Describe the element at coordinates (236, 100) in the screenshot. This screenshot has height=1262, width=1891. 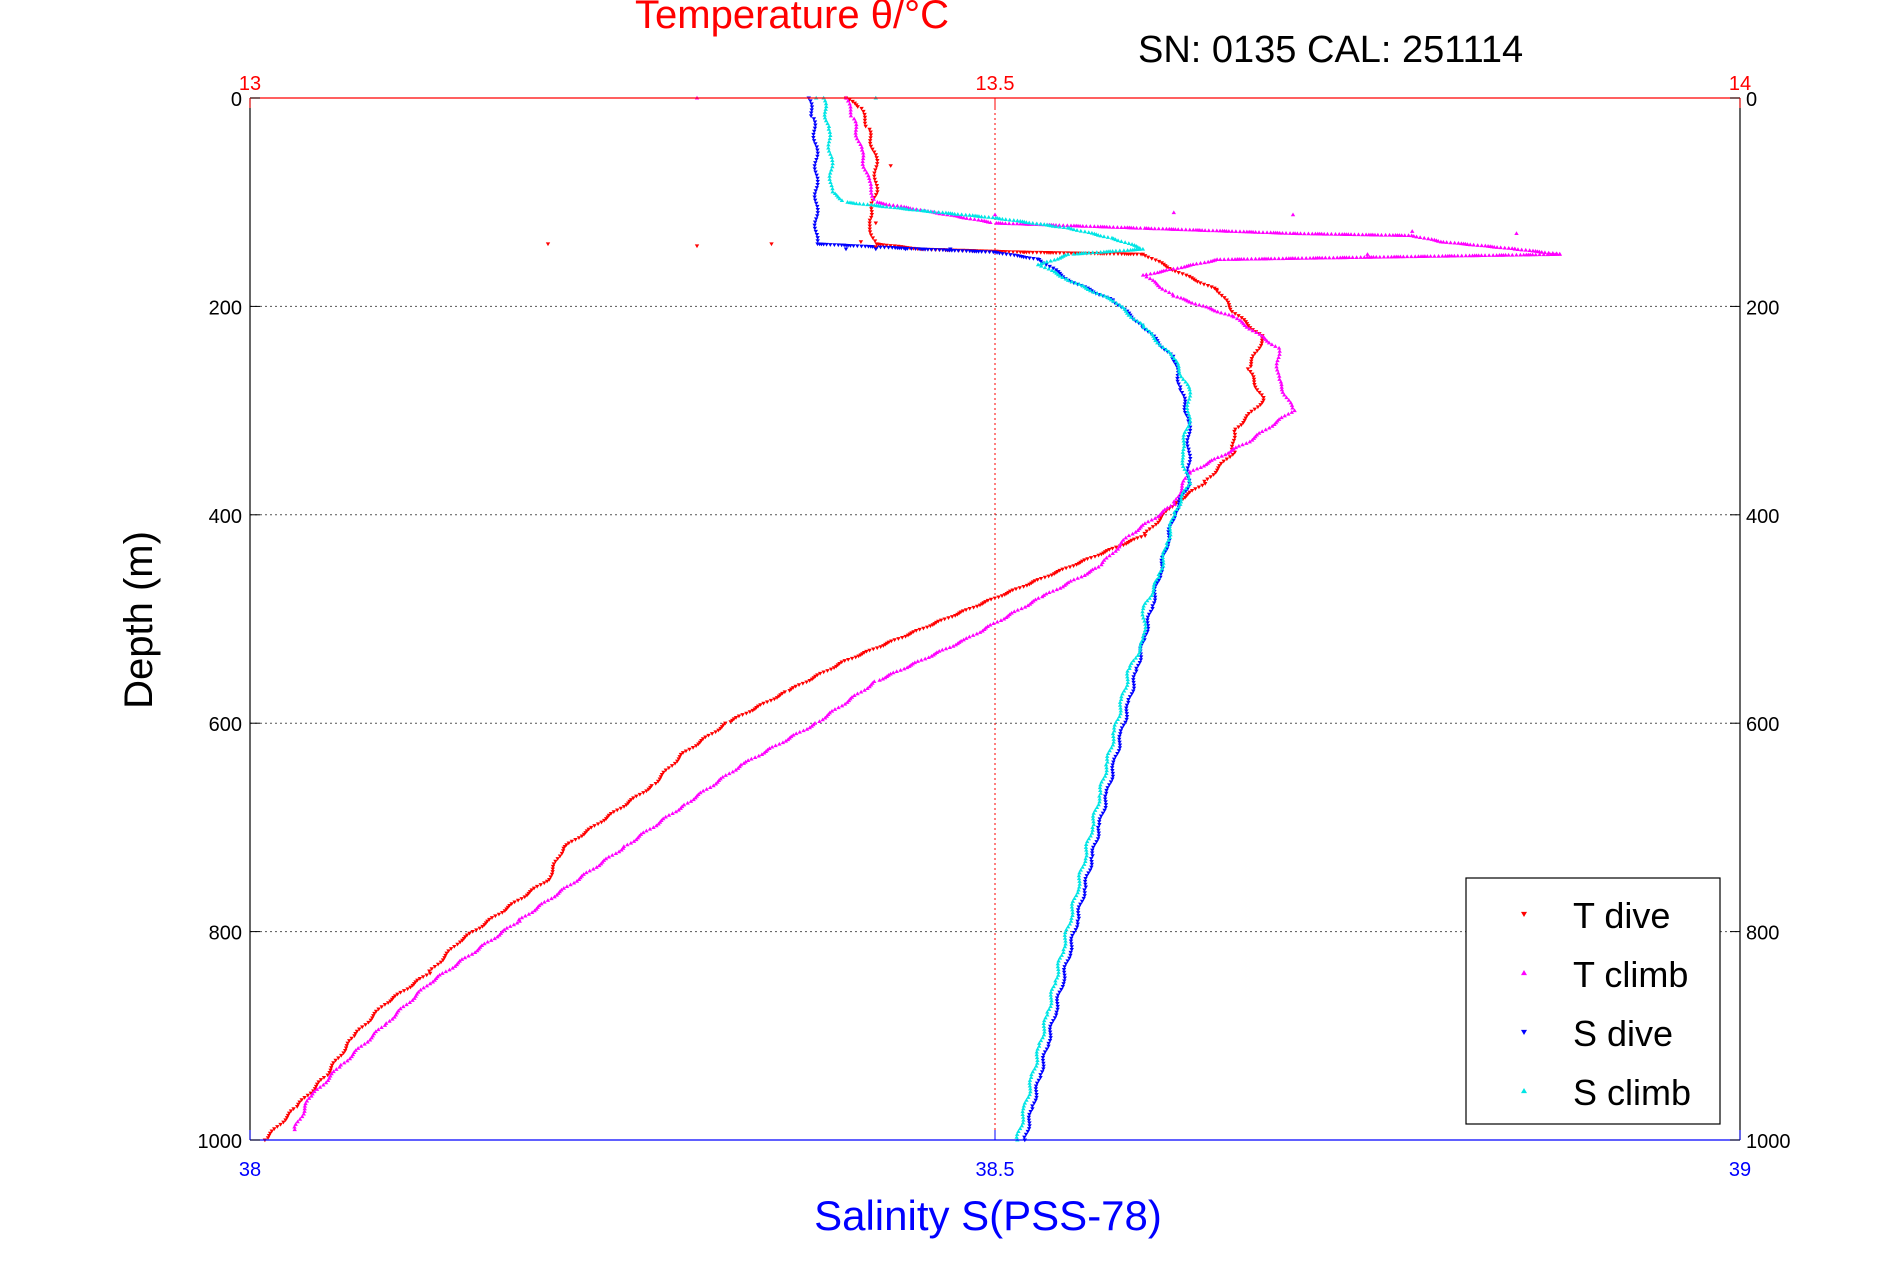
I see `y-tick-label: 0` at that location.